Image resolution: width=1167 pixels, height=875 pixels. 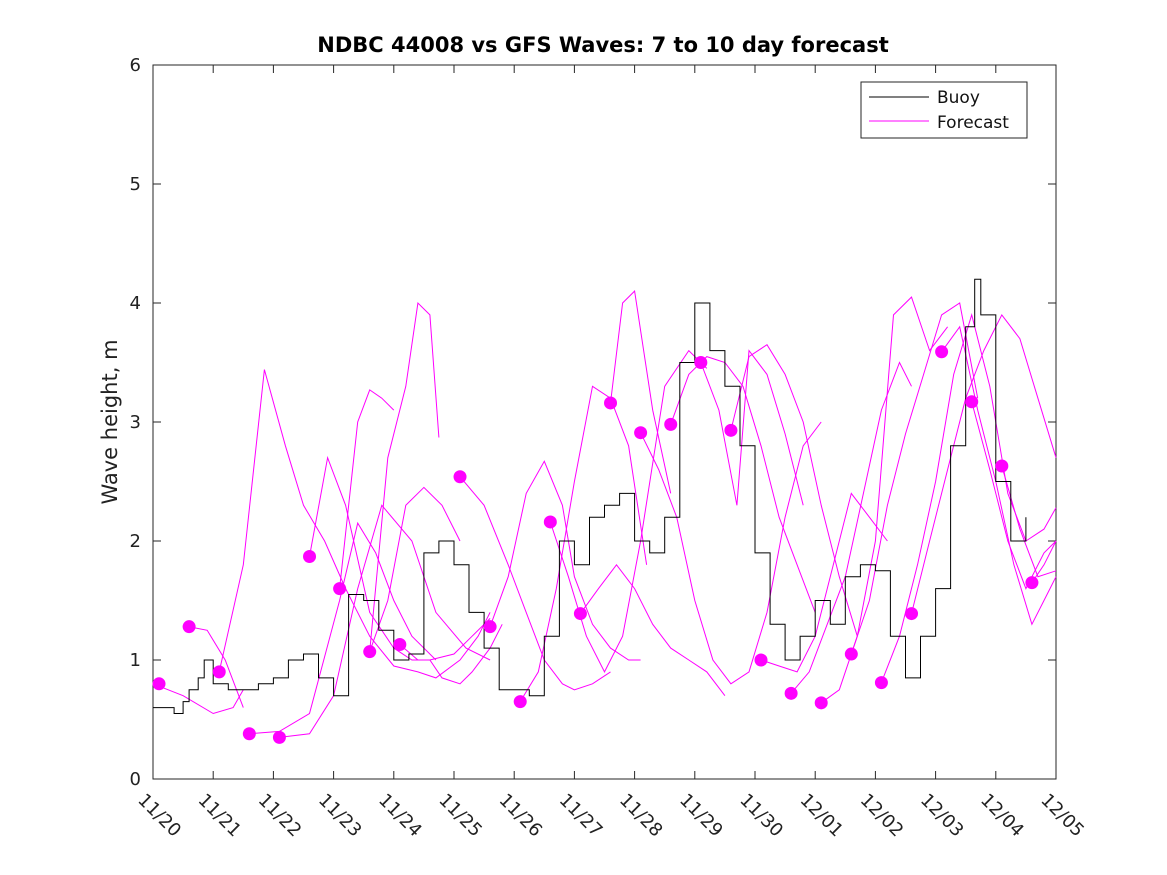 I want to click on legend: Buoy Forecast, so click(x=944, y=110).